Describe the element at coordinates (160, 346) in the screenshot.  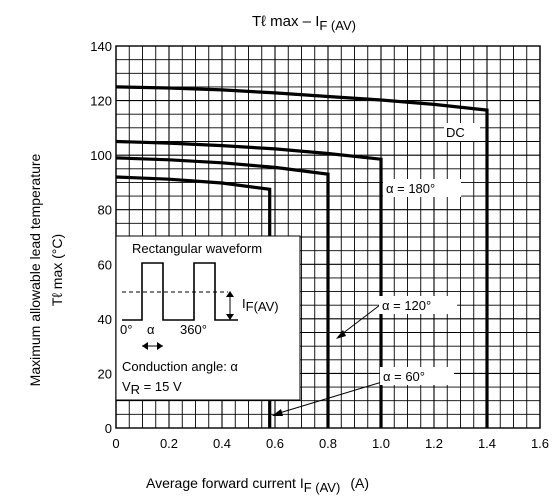
I see `inset-alpha-arrow-right` at that location.